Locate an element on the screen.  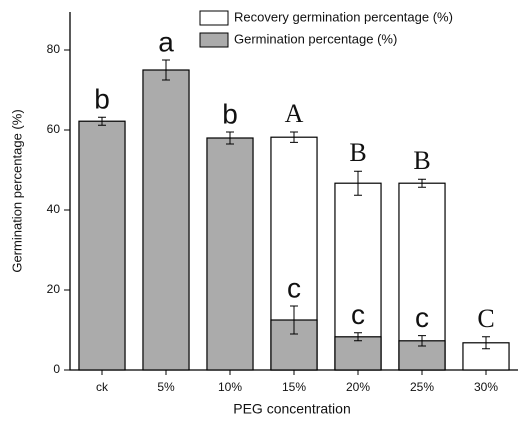
y-tick-label: 80 is located at coordinates (54, 49).